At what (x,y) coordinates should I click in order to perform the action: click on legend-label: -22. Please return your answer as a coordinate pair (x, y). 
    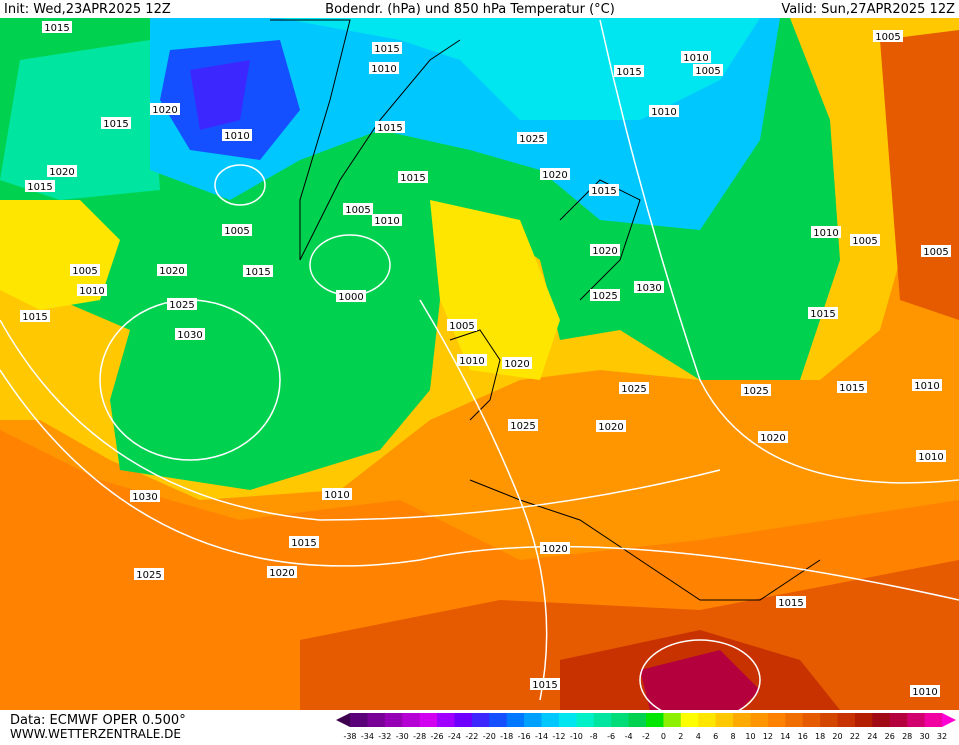
    Looking at the image, I should click on (471, 736).